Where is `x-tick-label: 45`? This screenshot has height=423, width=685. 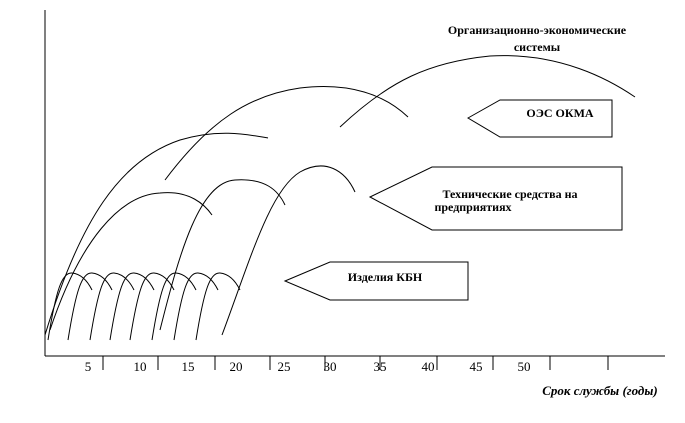
x-tick-label: 45 is located at coordinates (476, 366).